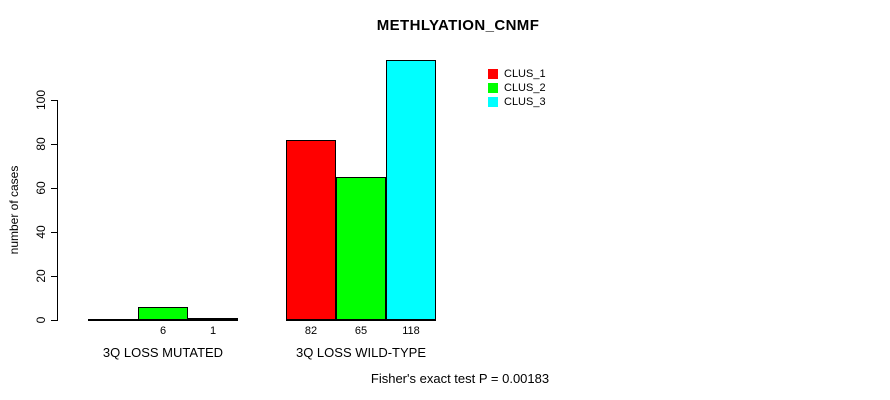  Describe the element at coordinates (525, 102) in the screenshot. I see `legend-label: CLUS_3` at that location.